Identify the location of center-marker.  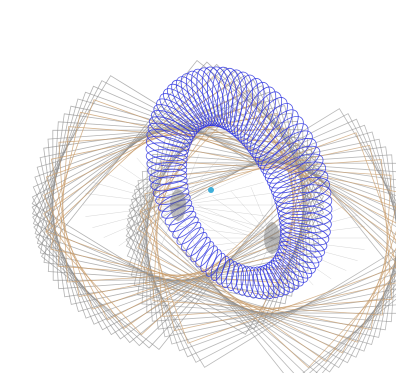
(211, 190).